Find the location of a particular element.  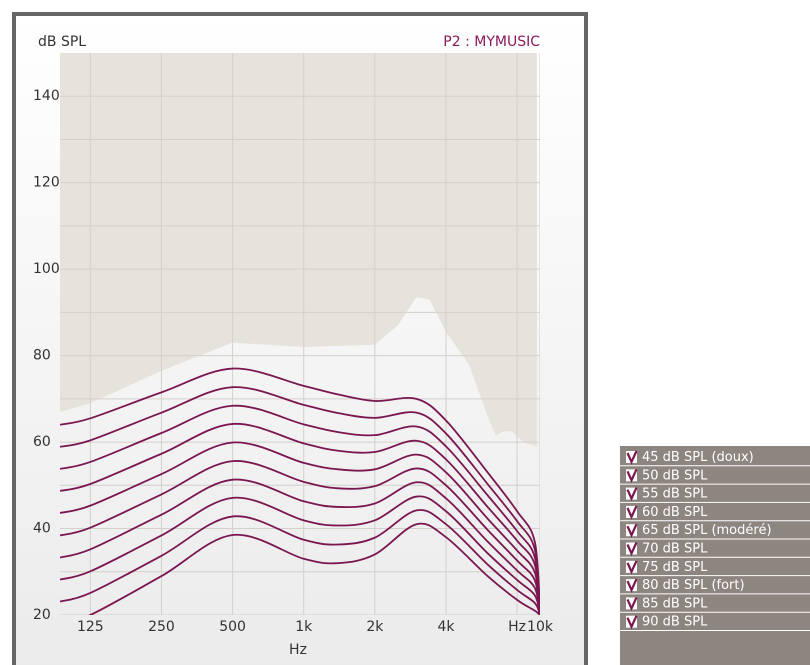

legend-label: 65 dB SPL (modéré) is located at coordinates (707, 530).